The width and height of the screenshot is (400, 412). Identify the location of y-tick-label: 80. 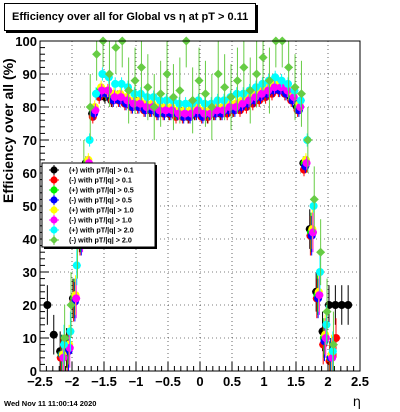
(30, 107).